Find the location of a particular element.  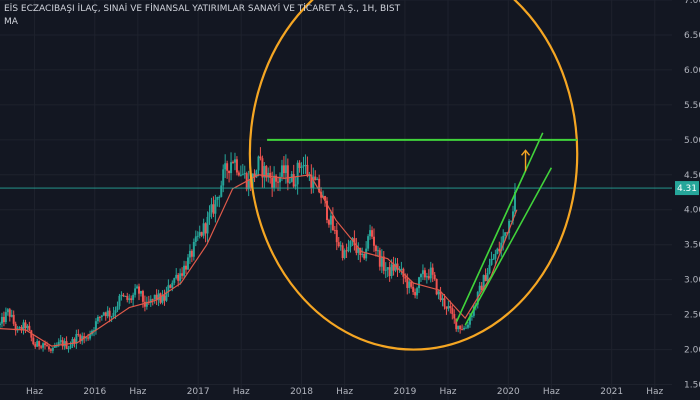

x-tick-label: 2017 is located at coordinates (198, 392).